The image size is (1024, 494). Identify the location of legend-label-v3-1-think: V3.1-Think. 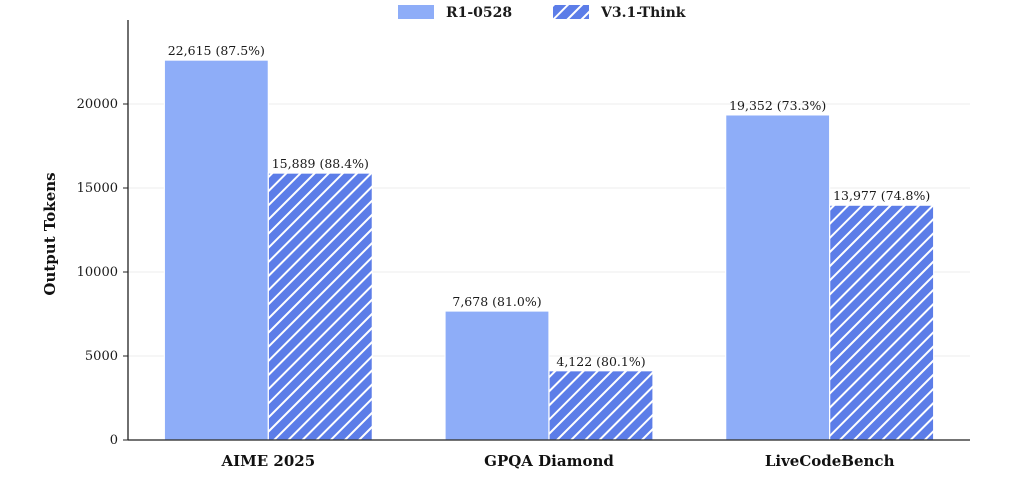
(643, 13).